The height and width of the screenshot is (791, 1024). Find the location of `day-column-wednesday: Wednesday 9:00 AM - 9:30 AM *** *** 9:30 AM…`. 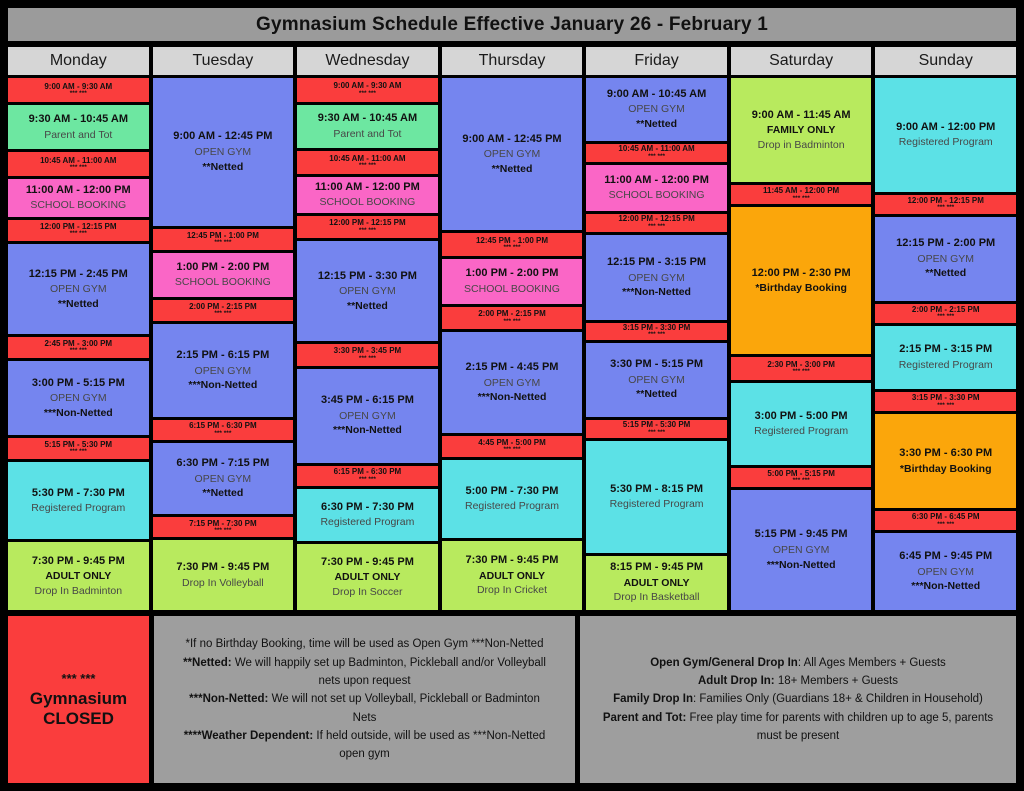

day-column-wednesday: Wednesday 9:00 AM - 9:30 AM *** *** 9:30 AM… is located at coordinates (367, 329).